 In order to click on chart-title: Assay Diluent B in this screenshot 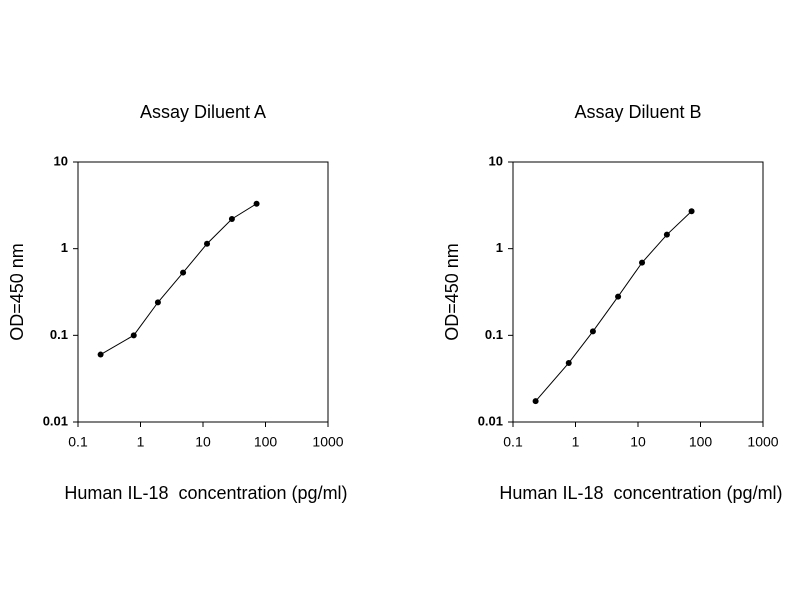, I will do `click(637, 112)`.